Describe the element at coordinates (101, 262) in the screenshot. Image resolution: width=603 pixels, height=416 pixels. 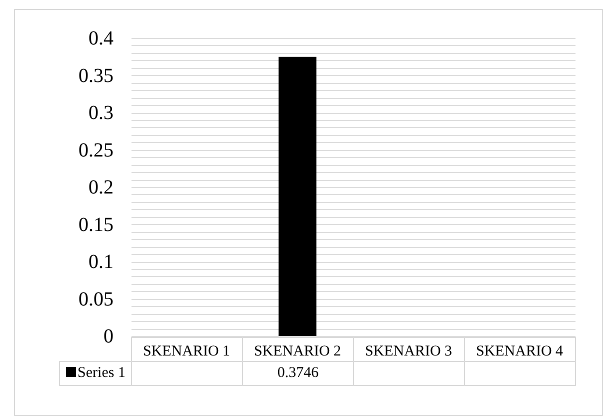
I see `y-tick-label: 0.1` at that location.